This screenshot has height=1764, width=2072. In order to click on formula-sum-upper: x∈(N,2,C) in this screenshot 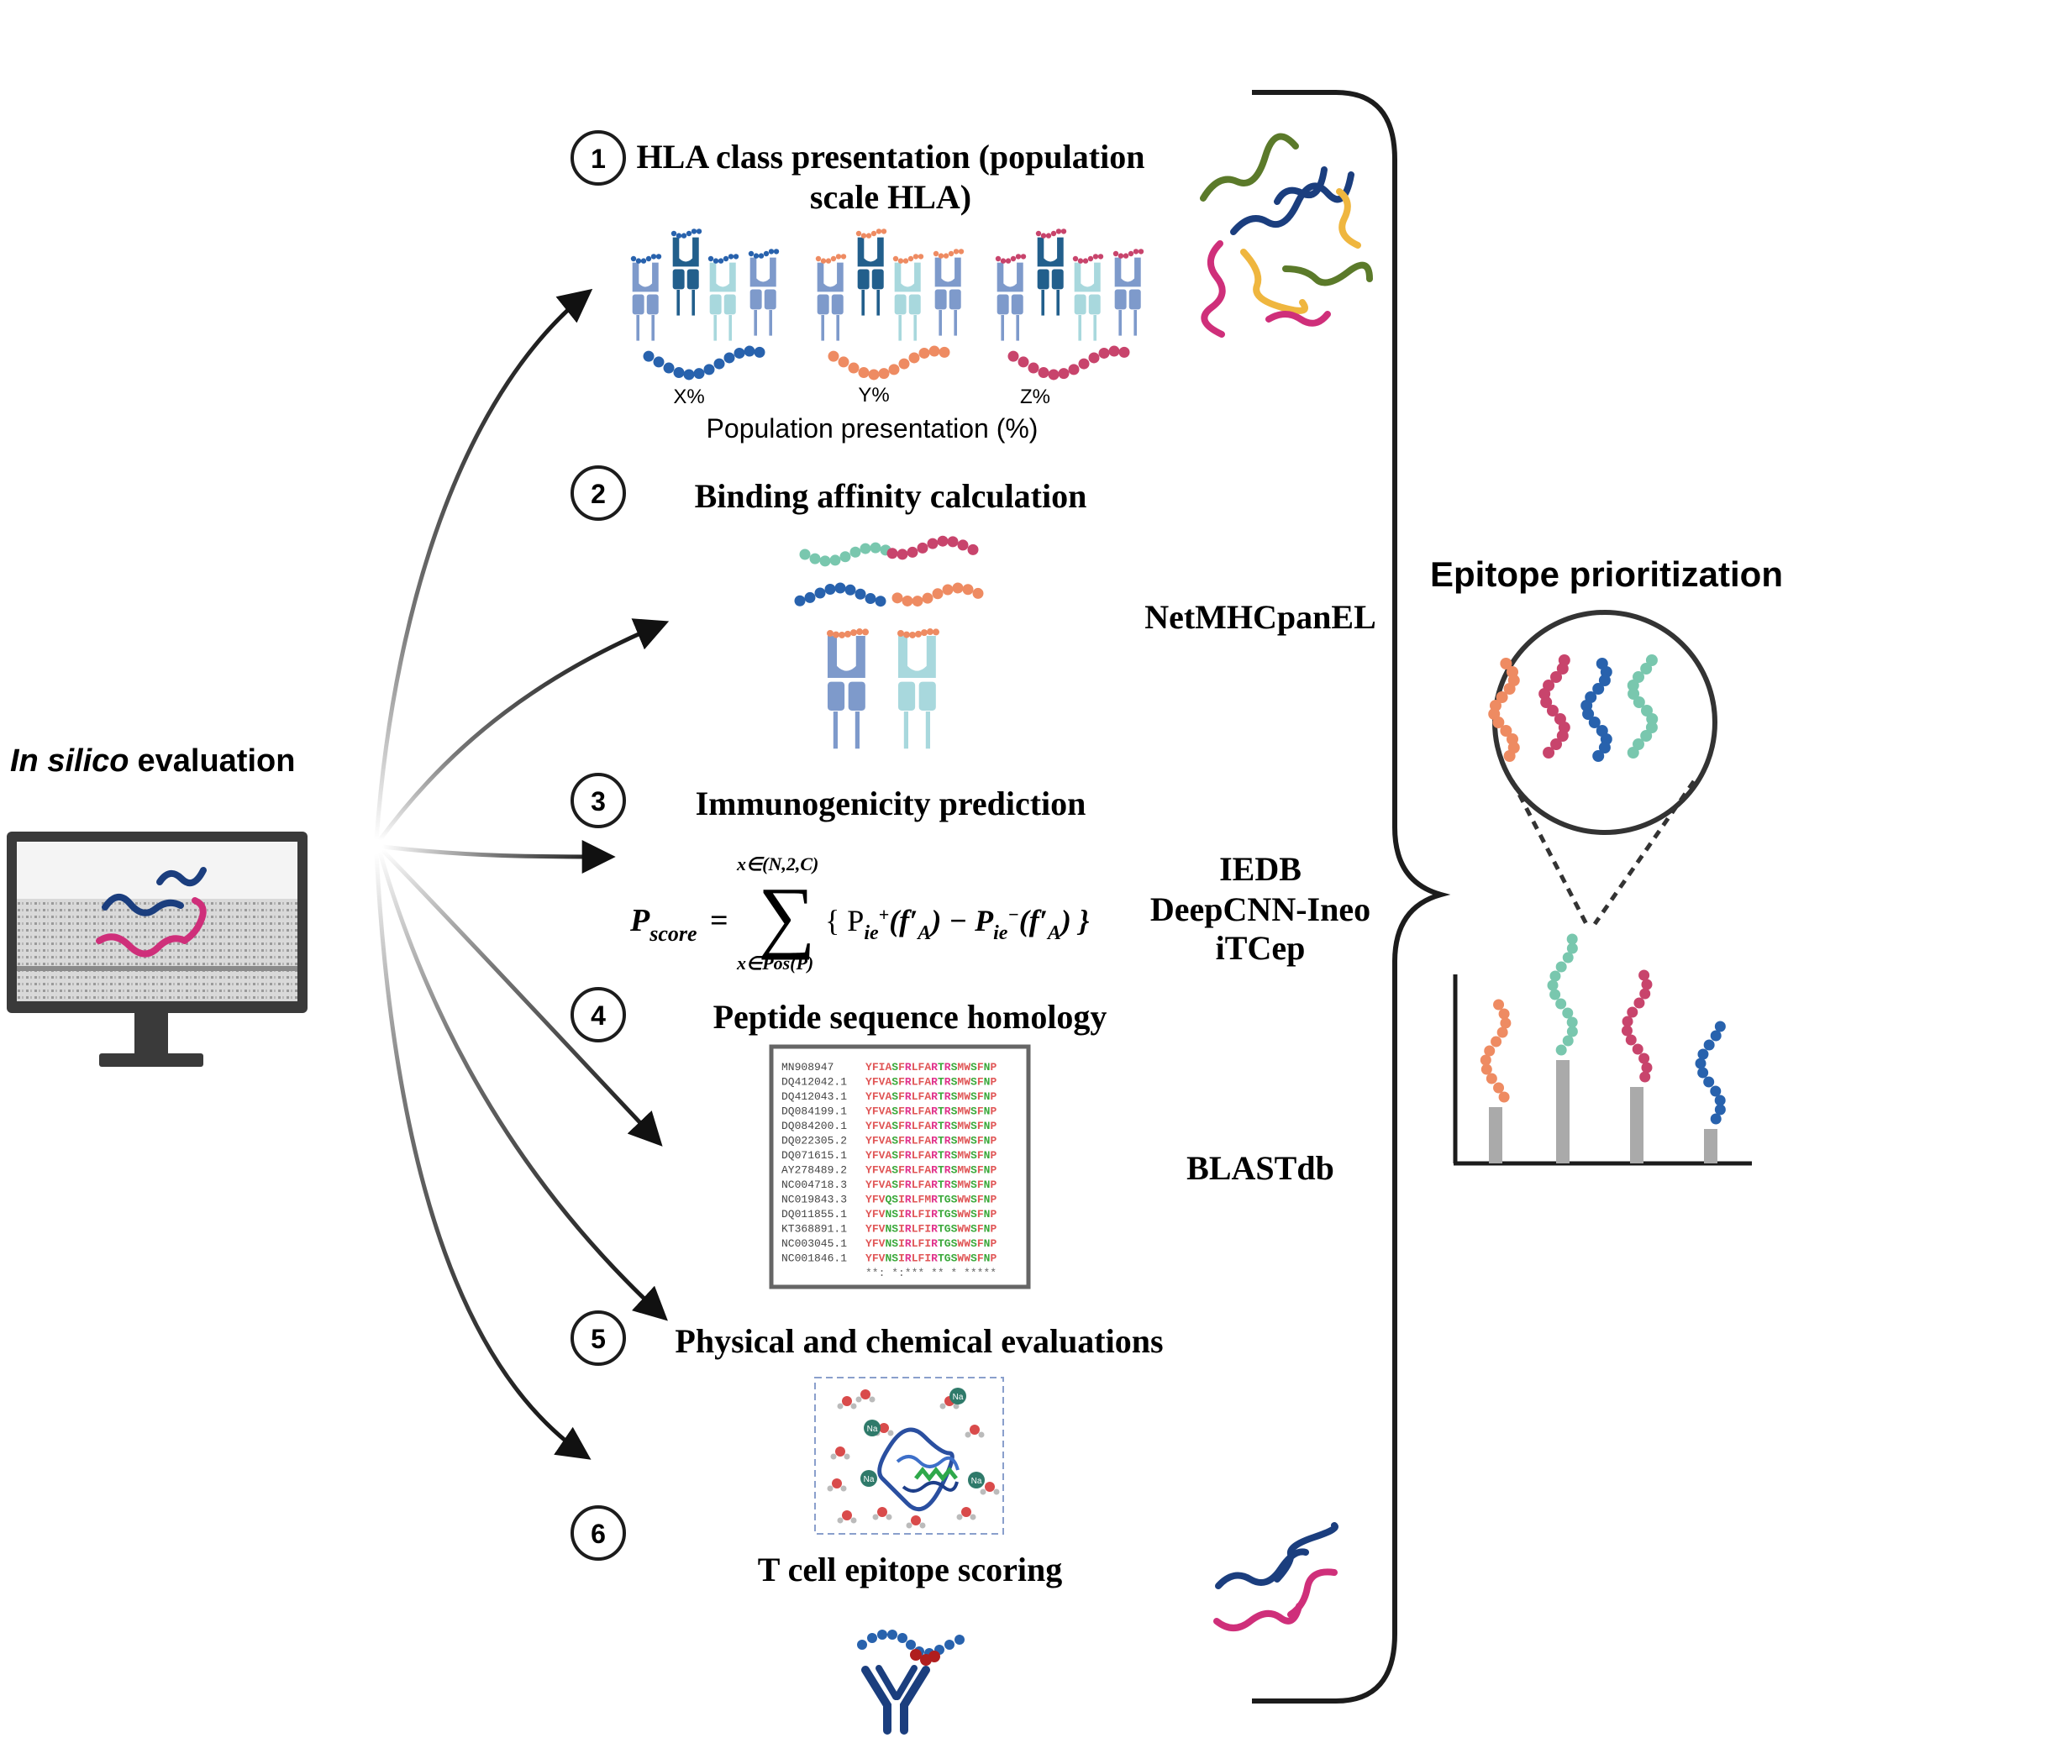, I will do `click(777, 863)`.